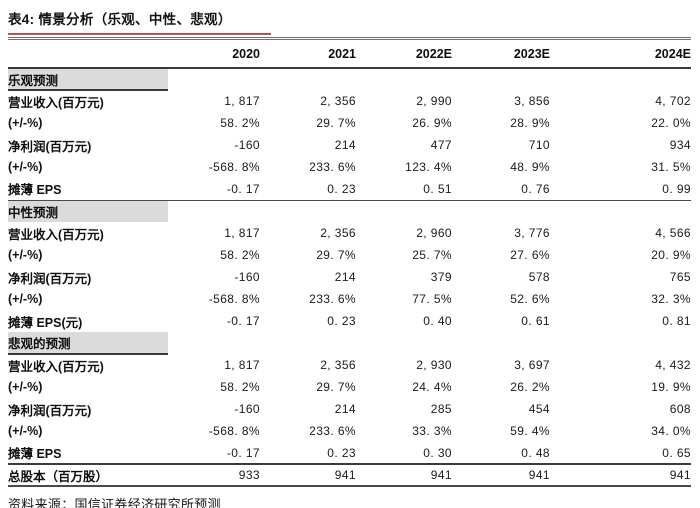  What do you see at coordinates (671, 123) in the screenshot?
I see `cell-value: 22. 0%` at bounding box center [671, 123].